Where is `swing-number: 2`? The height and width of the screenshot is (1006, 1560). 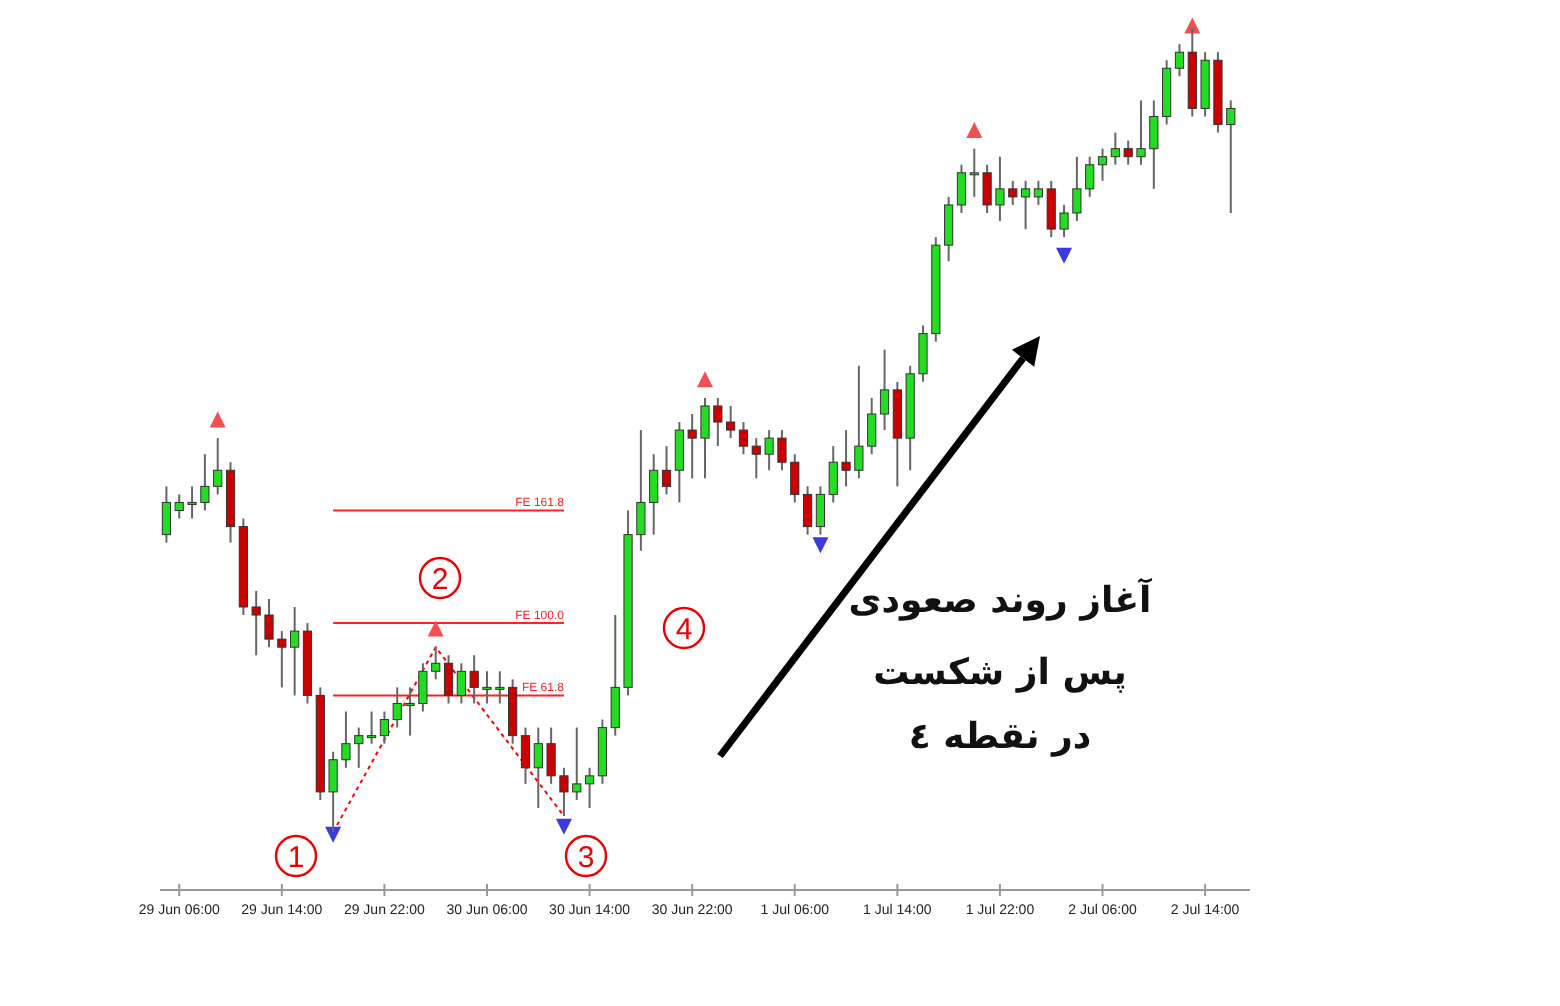 swing-number: 2 is located at coordinates (440, 578).